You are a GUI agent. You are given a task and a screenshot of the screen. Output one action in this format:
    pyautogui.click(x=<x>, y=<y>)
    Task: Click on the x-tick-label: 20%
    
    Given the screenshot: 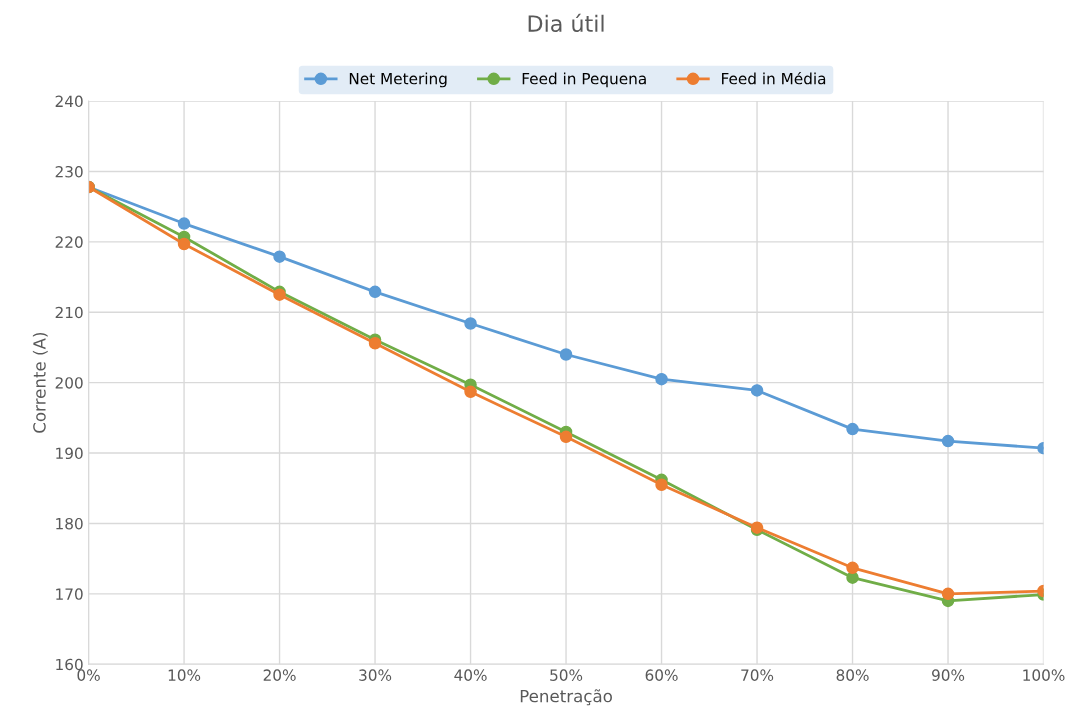 What is the action you would take?
    pyautogui.click(x=279, y=675)
    